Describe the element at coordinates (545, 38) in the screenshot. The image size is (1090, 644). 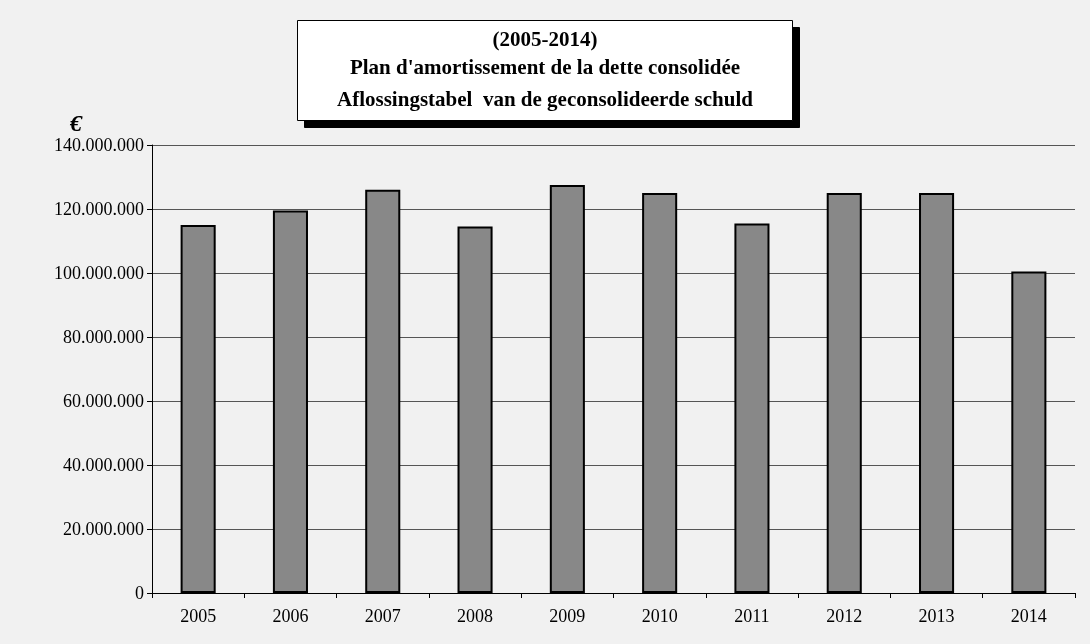
I see `chart-title: (2005-2014)` at that location.